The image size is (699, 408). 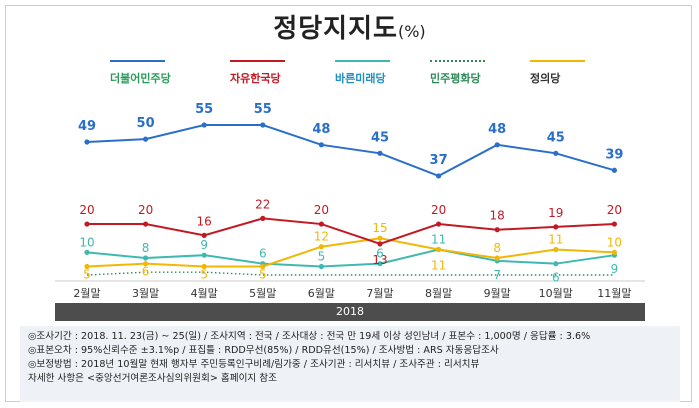 I want to click on data-label: 13, so click(x=379, y=260).